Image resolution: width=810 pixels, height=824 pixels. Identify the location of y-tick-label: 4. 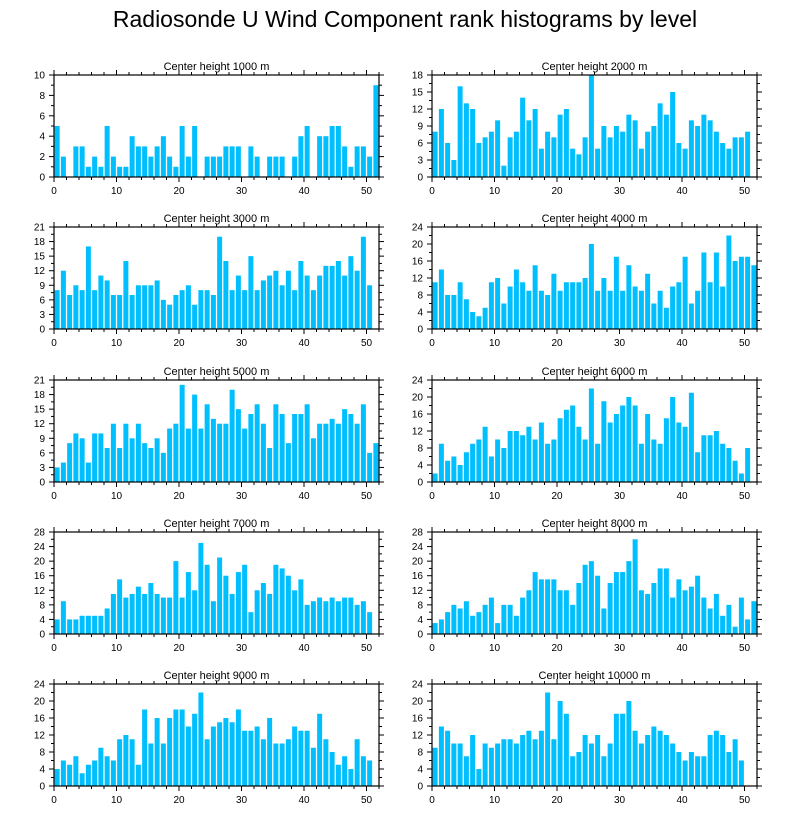
(420, 620).